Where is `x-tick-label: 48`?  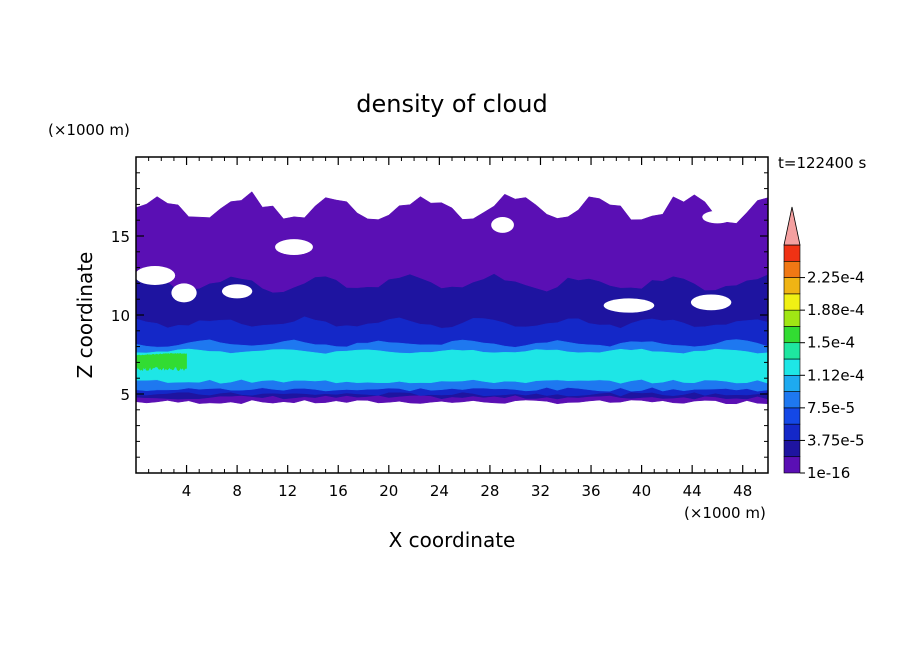 x-tick-label: 48 is located at coordinates (742, 491).